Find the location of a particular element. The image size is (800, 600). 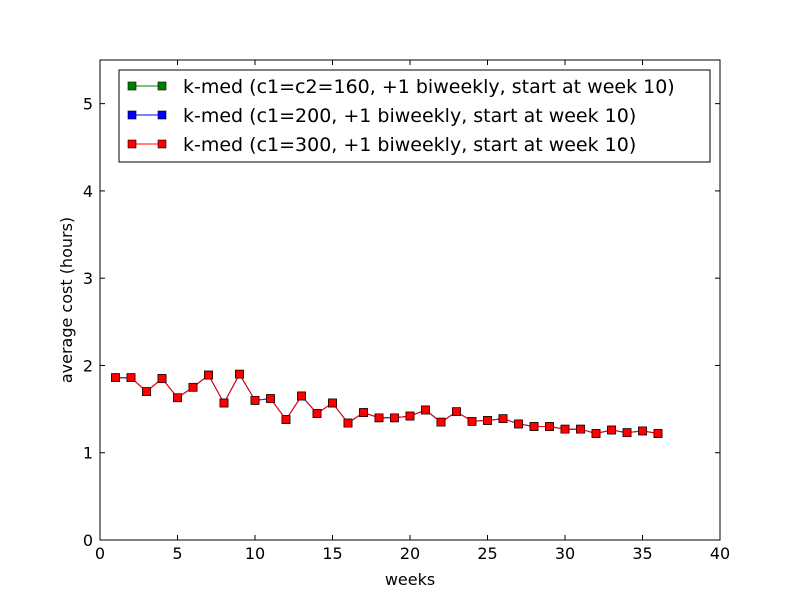

plot-area is located at coordinates (387, 403).